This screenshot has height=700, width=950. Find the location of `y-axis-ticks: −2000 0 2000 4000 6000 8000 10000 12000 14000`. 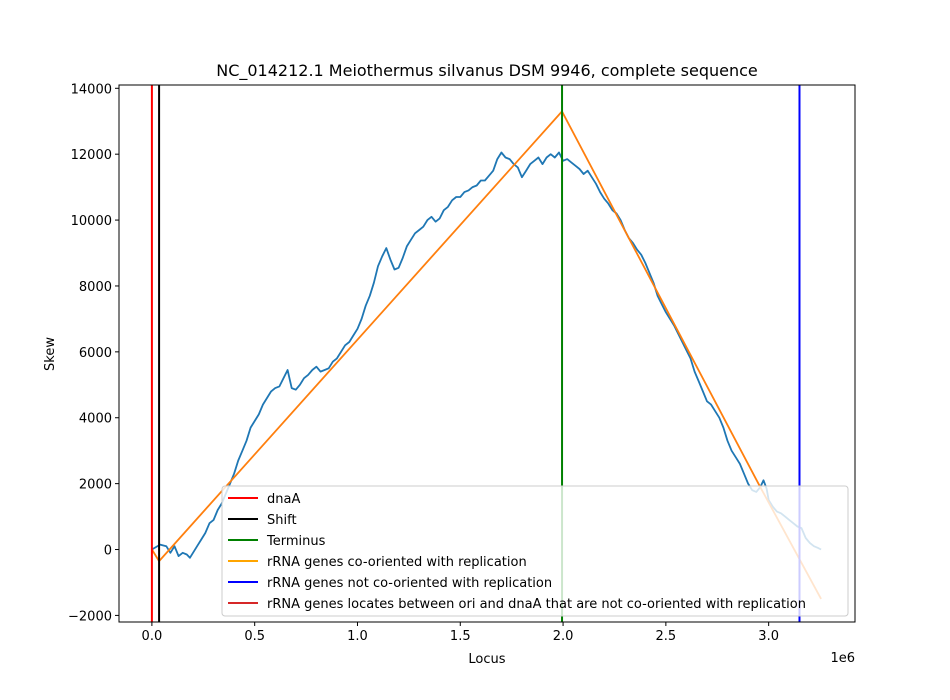

y-axis-ticks: −2000 0 2000 4000 6000 8000 10000 12000 14000 is located at coordinates (93, 353).